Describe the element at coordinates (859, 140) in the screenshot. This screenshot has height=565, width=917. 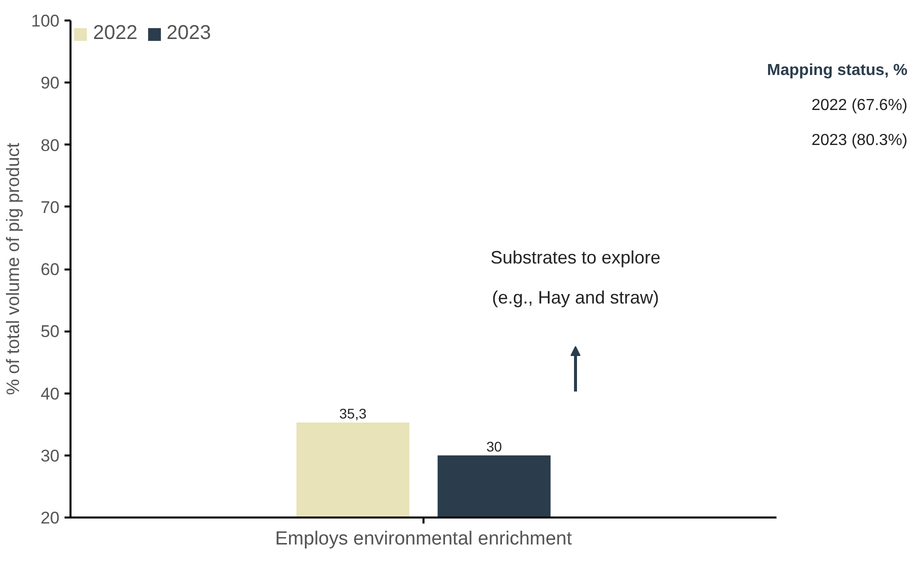
I see `text: 2023 (80.3%)` at that location.